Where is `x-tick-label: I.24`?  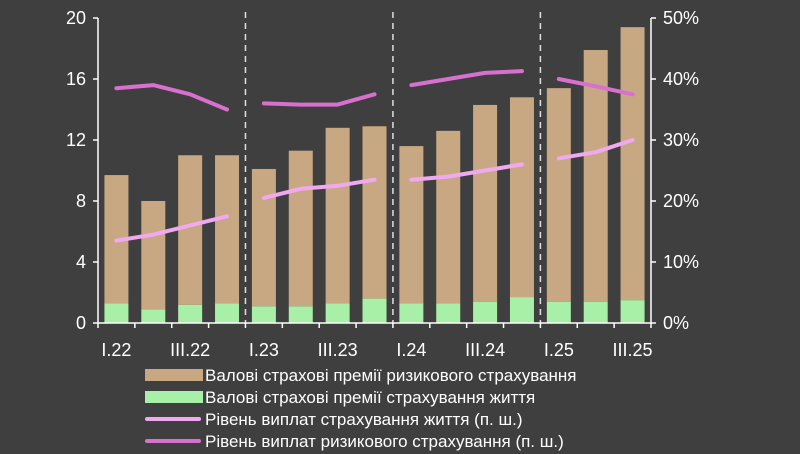
x-tick-label: I.24 is located at coordinates (411, 350).